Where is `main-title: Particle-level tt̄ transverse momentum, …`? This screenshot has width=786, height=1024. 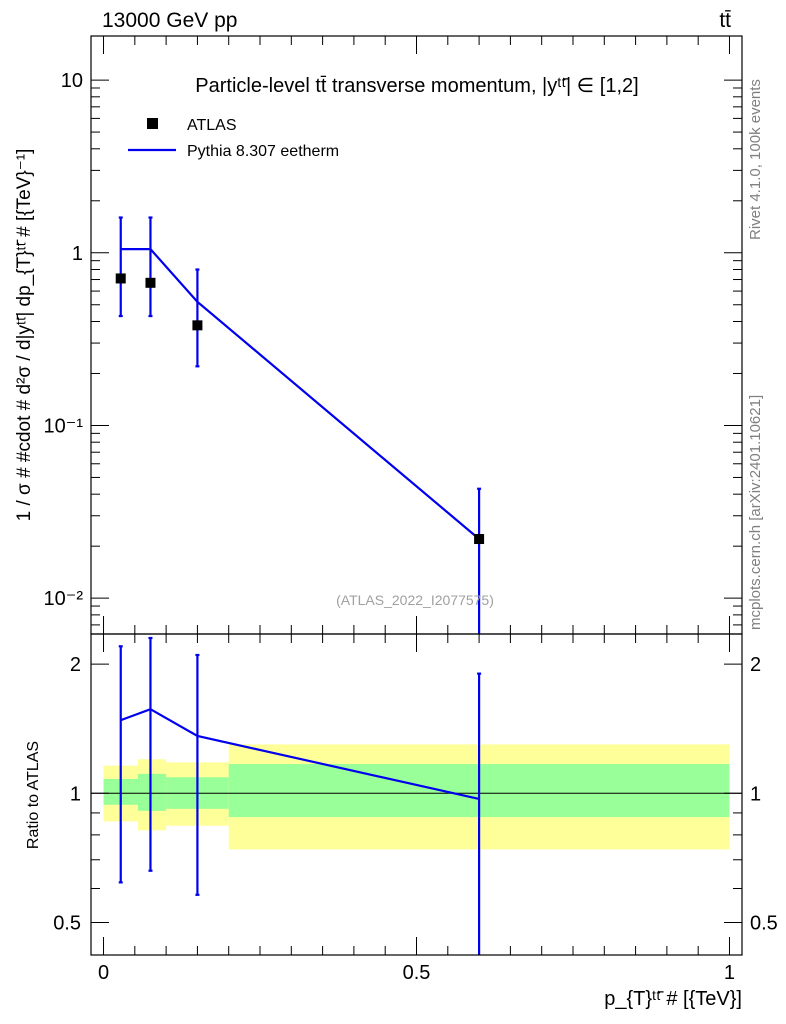
main-title: Particle-level tt̄ transverse momentum, … is located at coordinates (416, 86).